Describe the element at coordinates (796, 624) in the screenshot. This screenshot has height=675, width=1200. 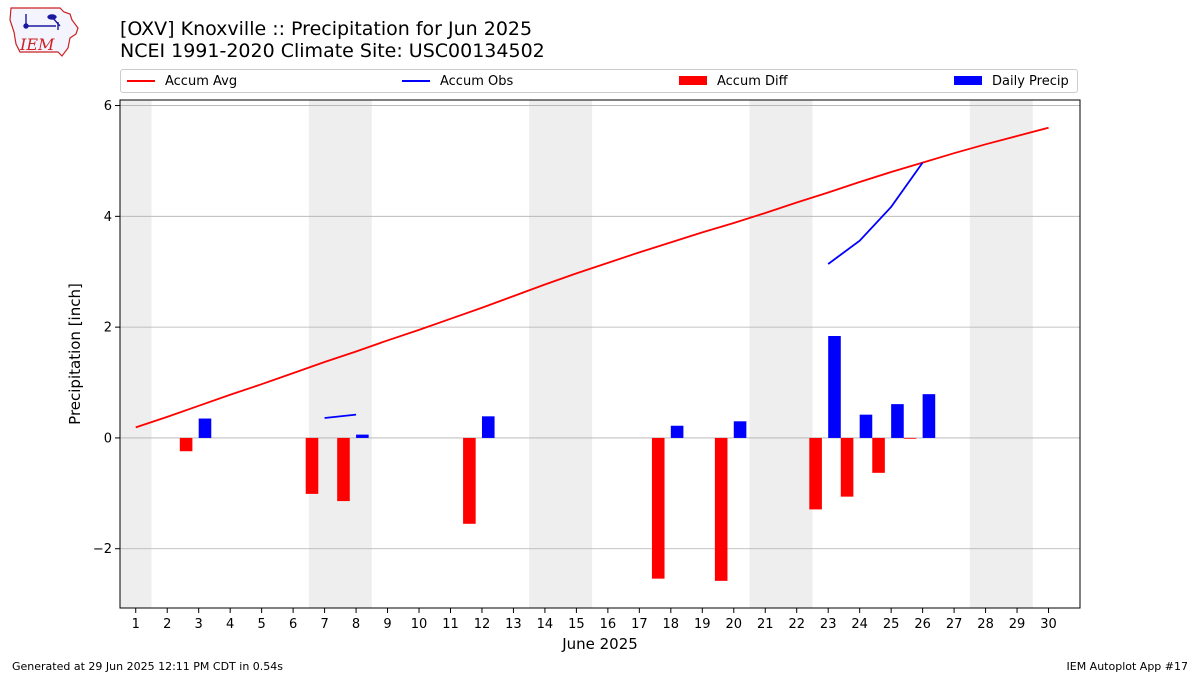
I see `x-tick-label: 22` at that location.